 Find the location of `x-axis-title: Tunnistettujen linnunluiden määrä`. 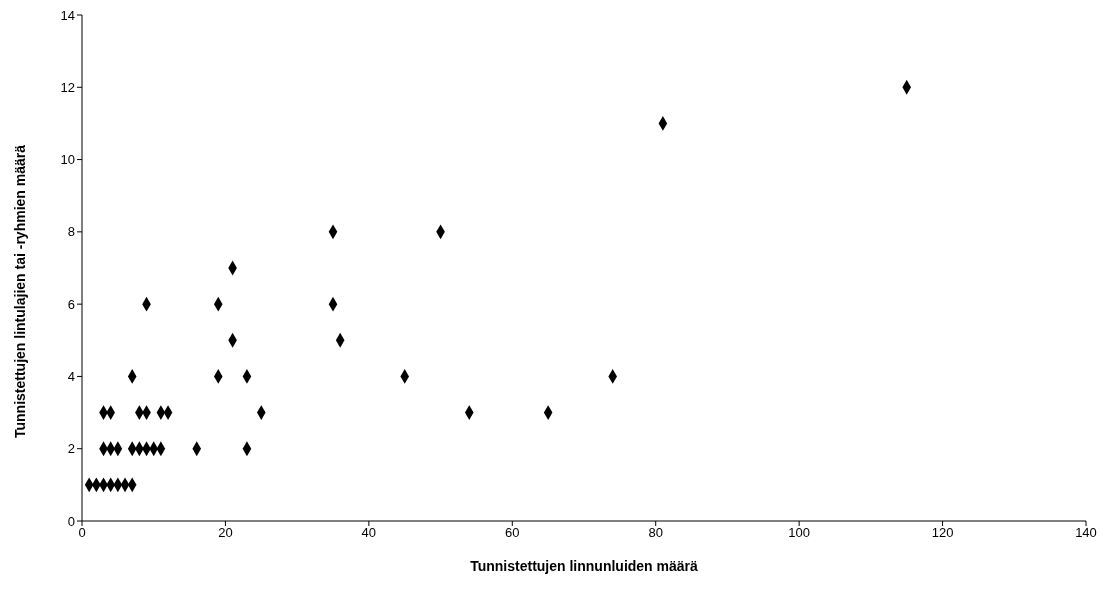

x-axis-title: Tunnistettujen linnunluiden määrä is located at coordinates (584, 566).